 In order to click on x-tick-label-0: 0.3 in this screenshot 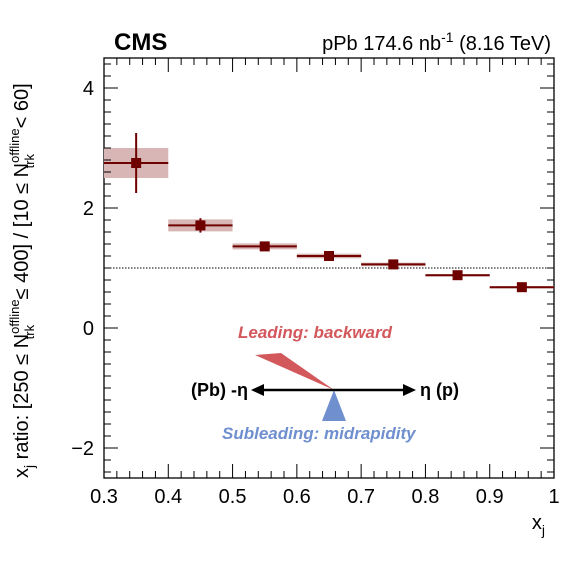, I will do `click(104, 497)`.